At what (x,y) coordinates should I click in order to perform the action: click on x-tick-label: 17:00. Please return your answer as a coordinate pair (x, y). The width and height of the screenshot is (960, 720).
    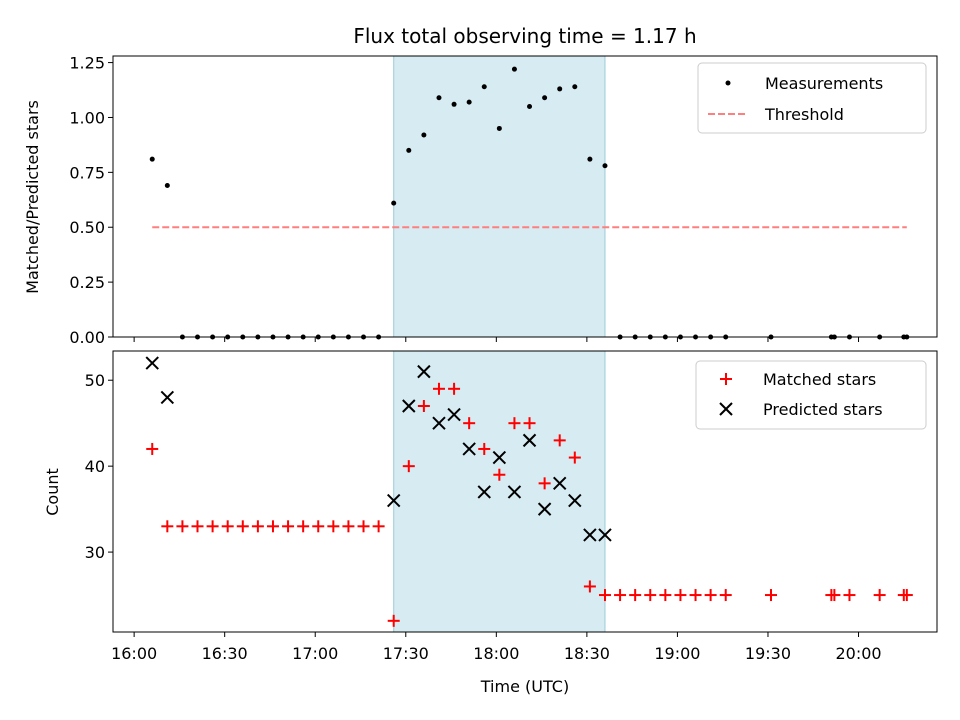
    Looking at the image, I should click on (315, 653).